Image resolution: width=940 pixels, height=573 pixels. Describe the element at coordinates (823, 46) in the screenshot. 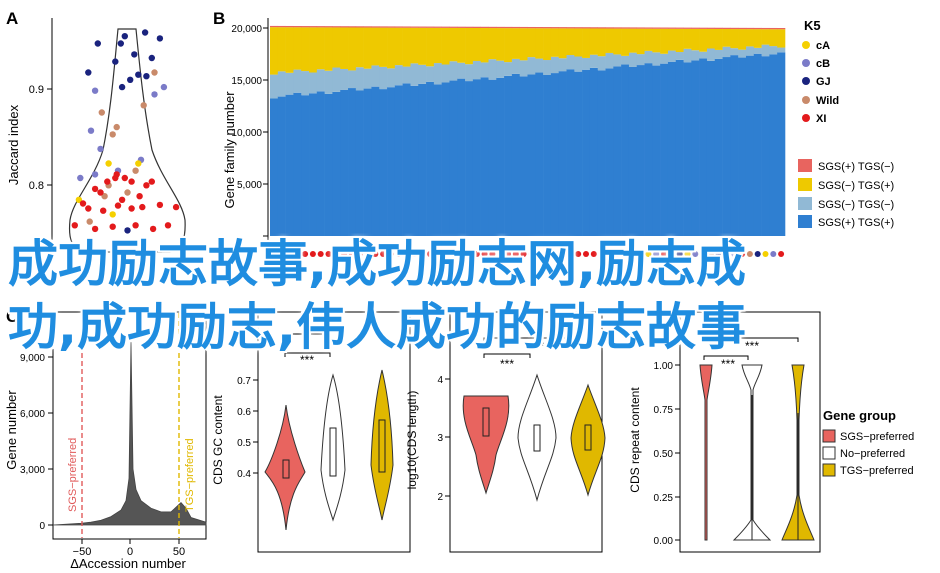

I see `legend-k5-label-ca: cA` at that location.